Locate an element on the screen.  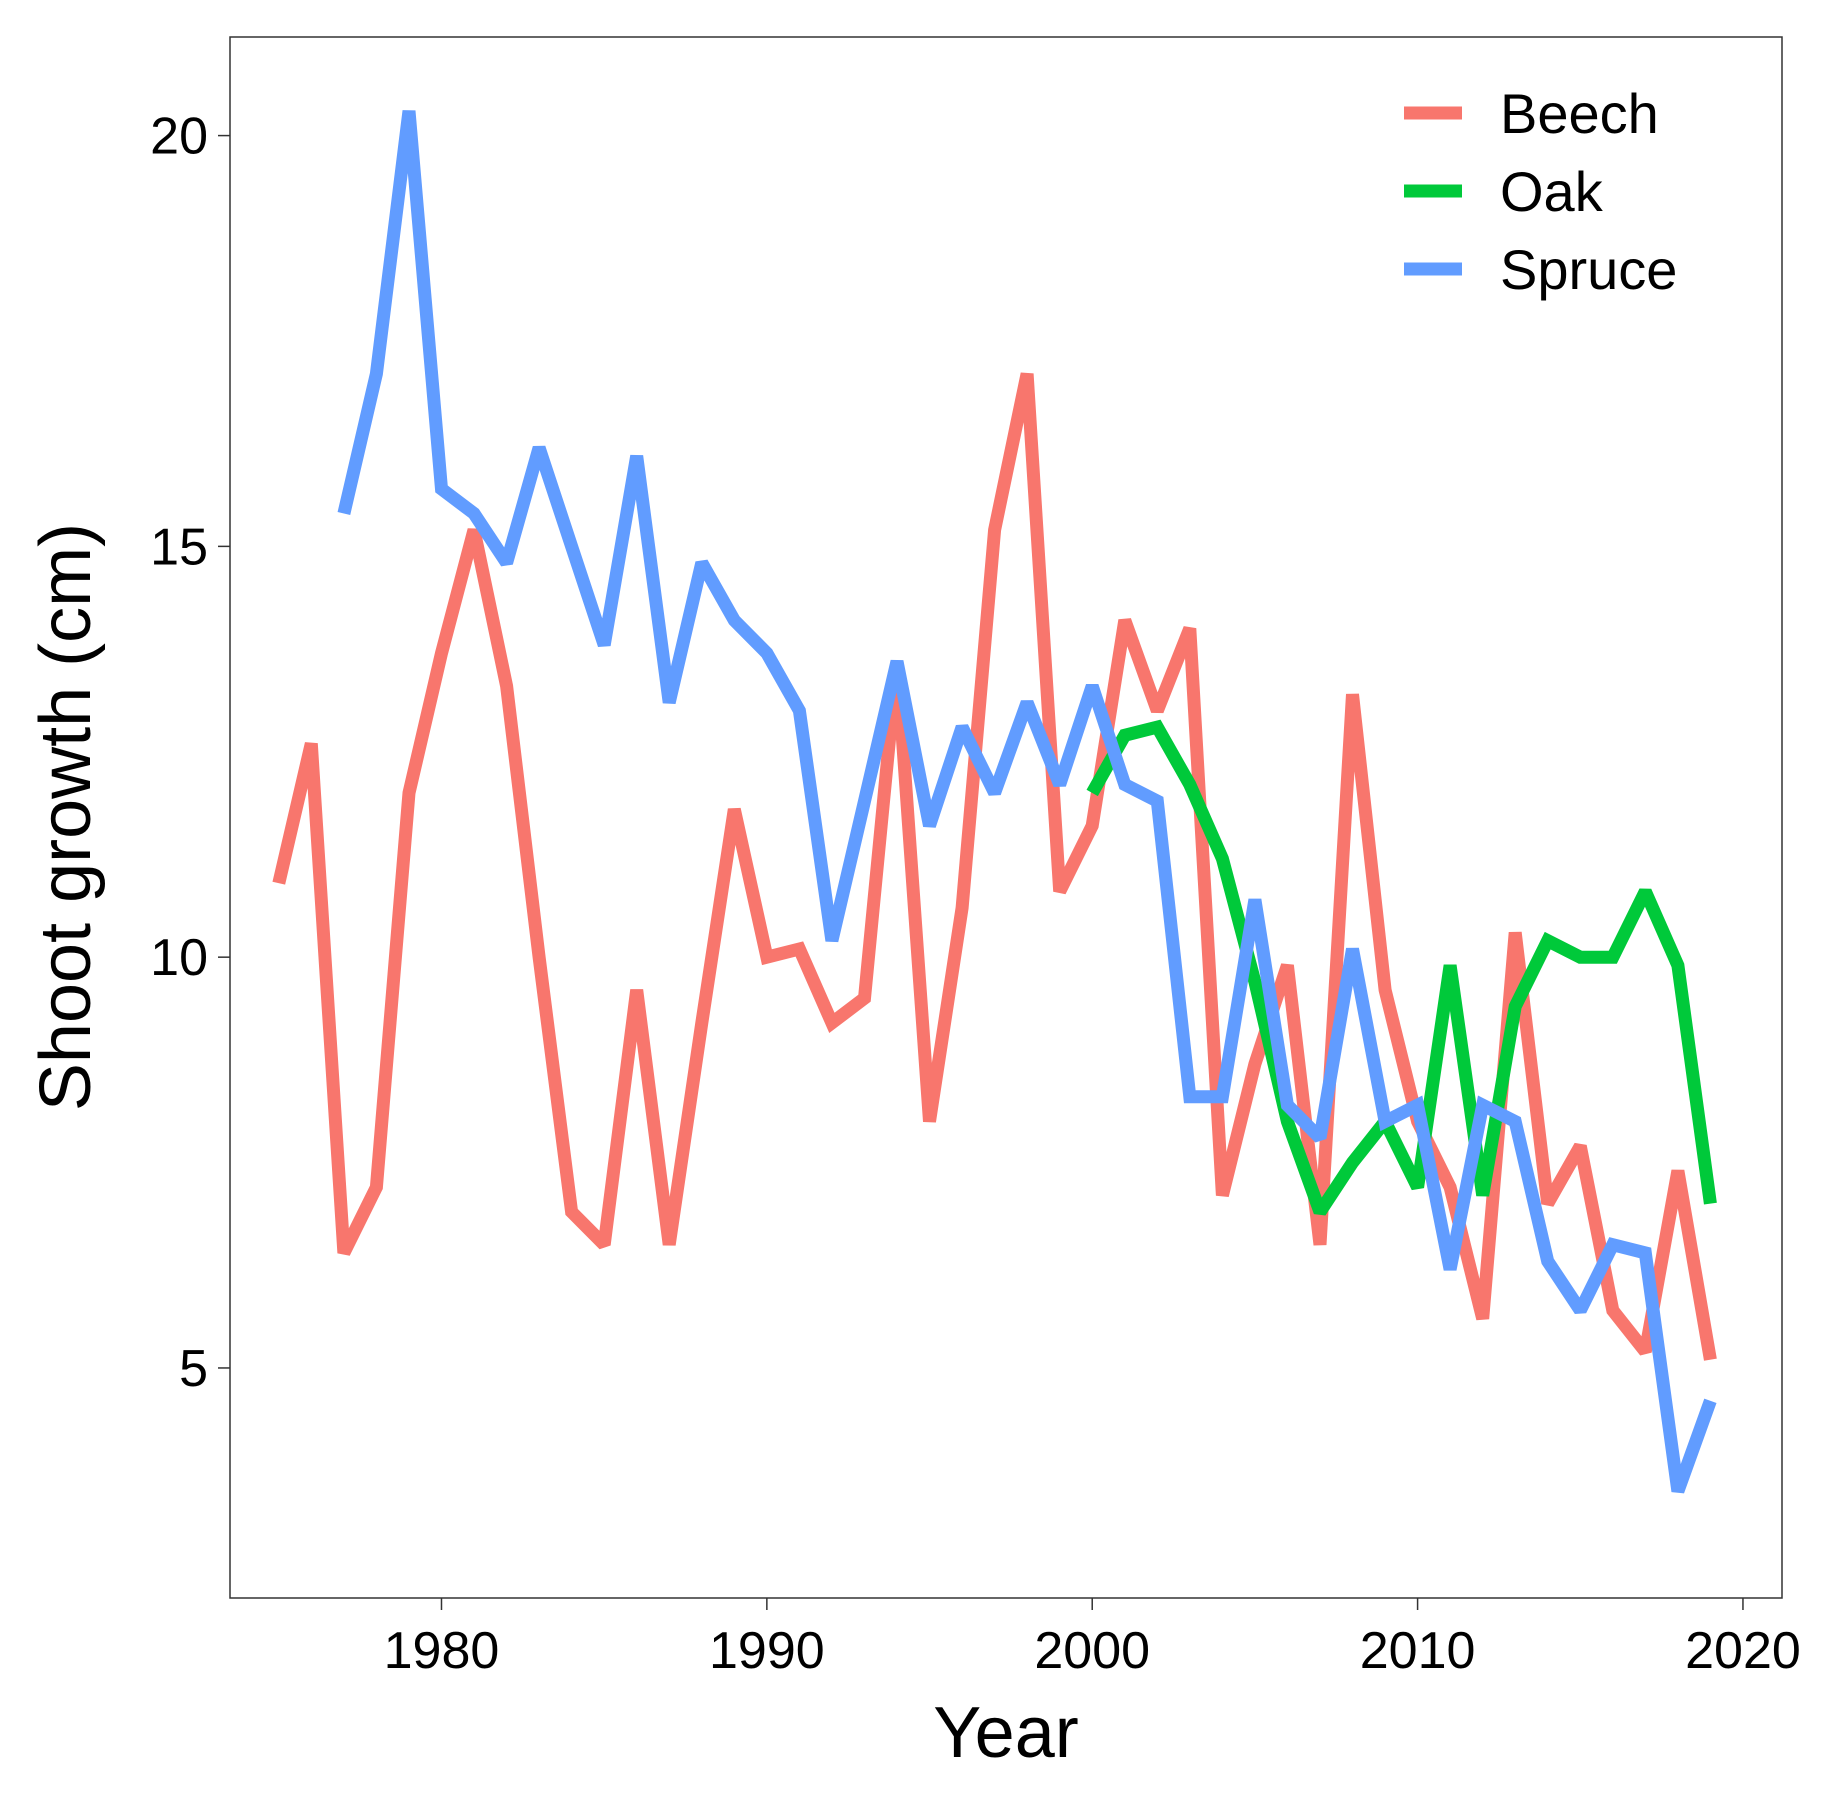
y-tick-label: 10 is located at coordinates (179, 958).